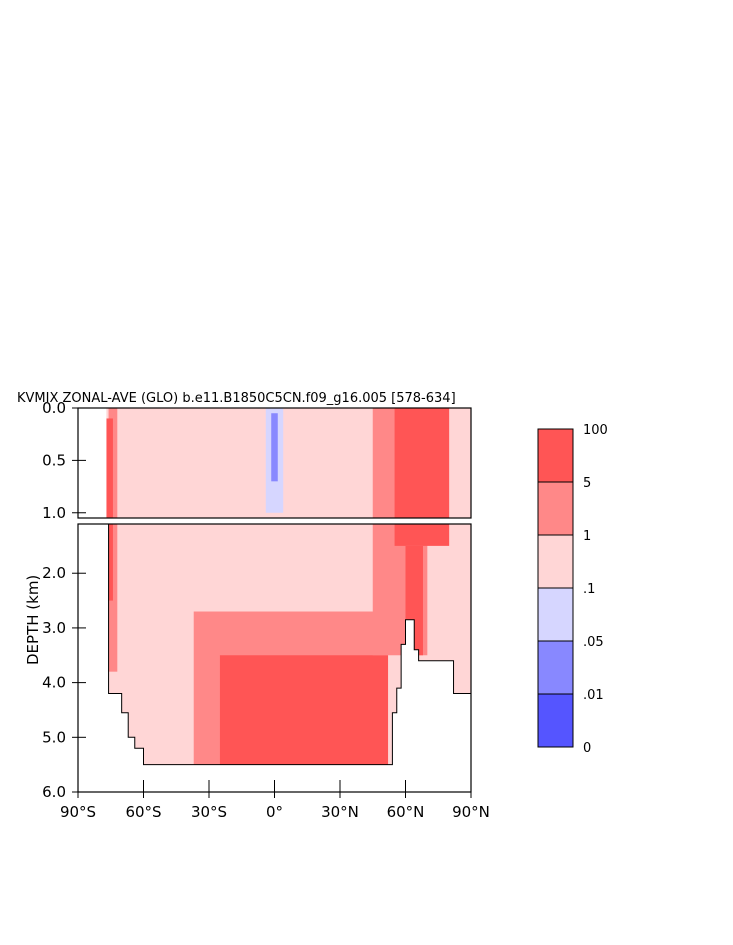 The image size is (733, 945). What do you see at coordinates (593, 695) in the screenshot?
I see `colorbar-label: .01` at bounding box center [593, 695].